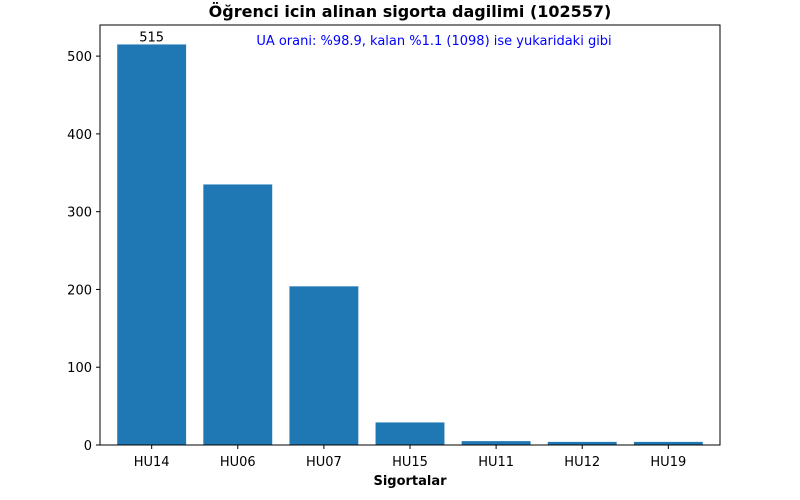  I want to click on y-tick-label: 100, so click(79, 368).